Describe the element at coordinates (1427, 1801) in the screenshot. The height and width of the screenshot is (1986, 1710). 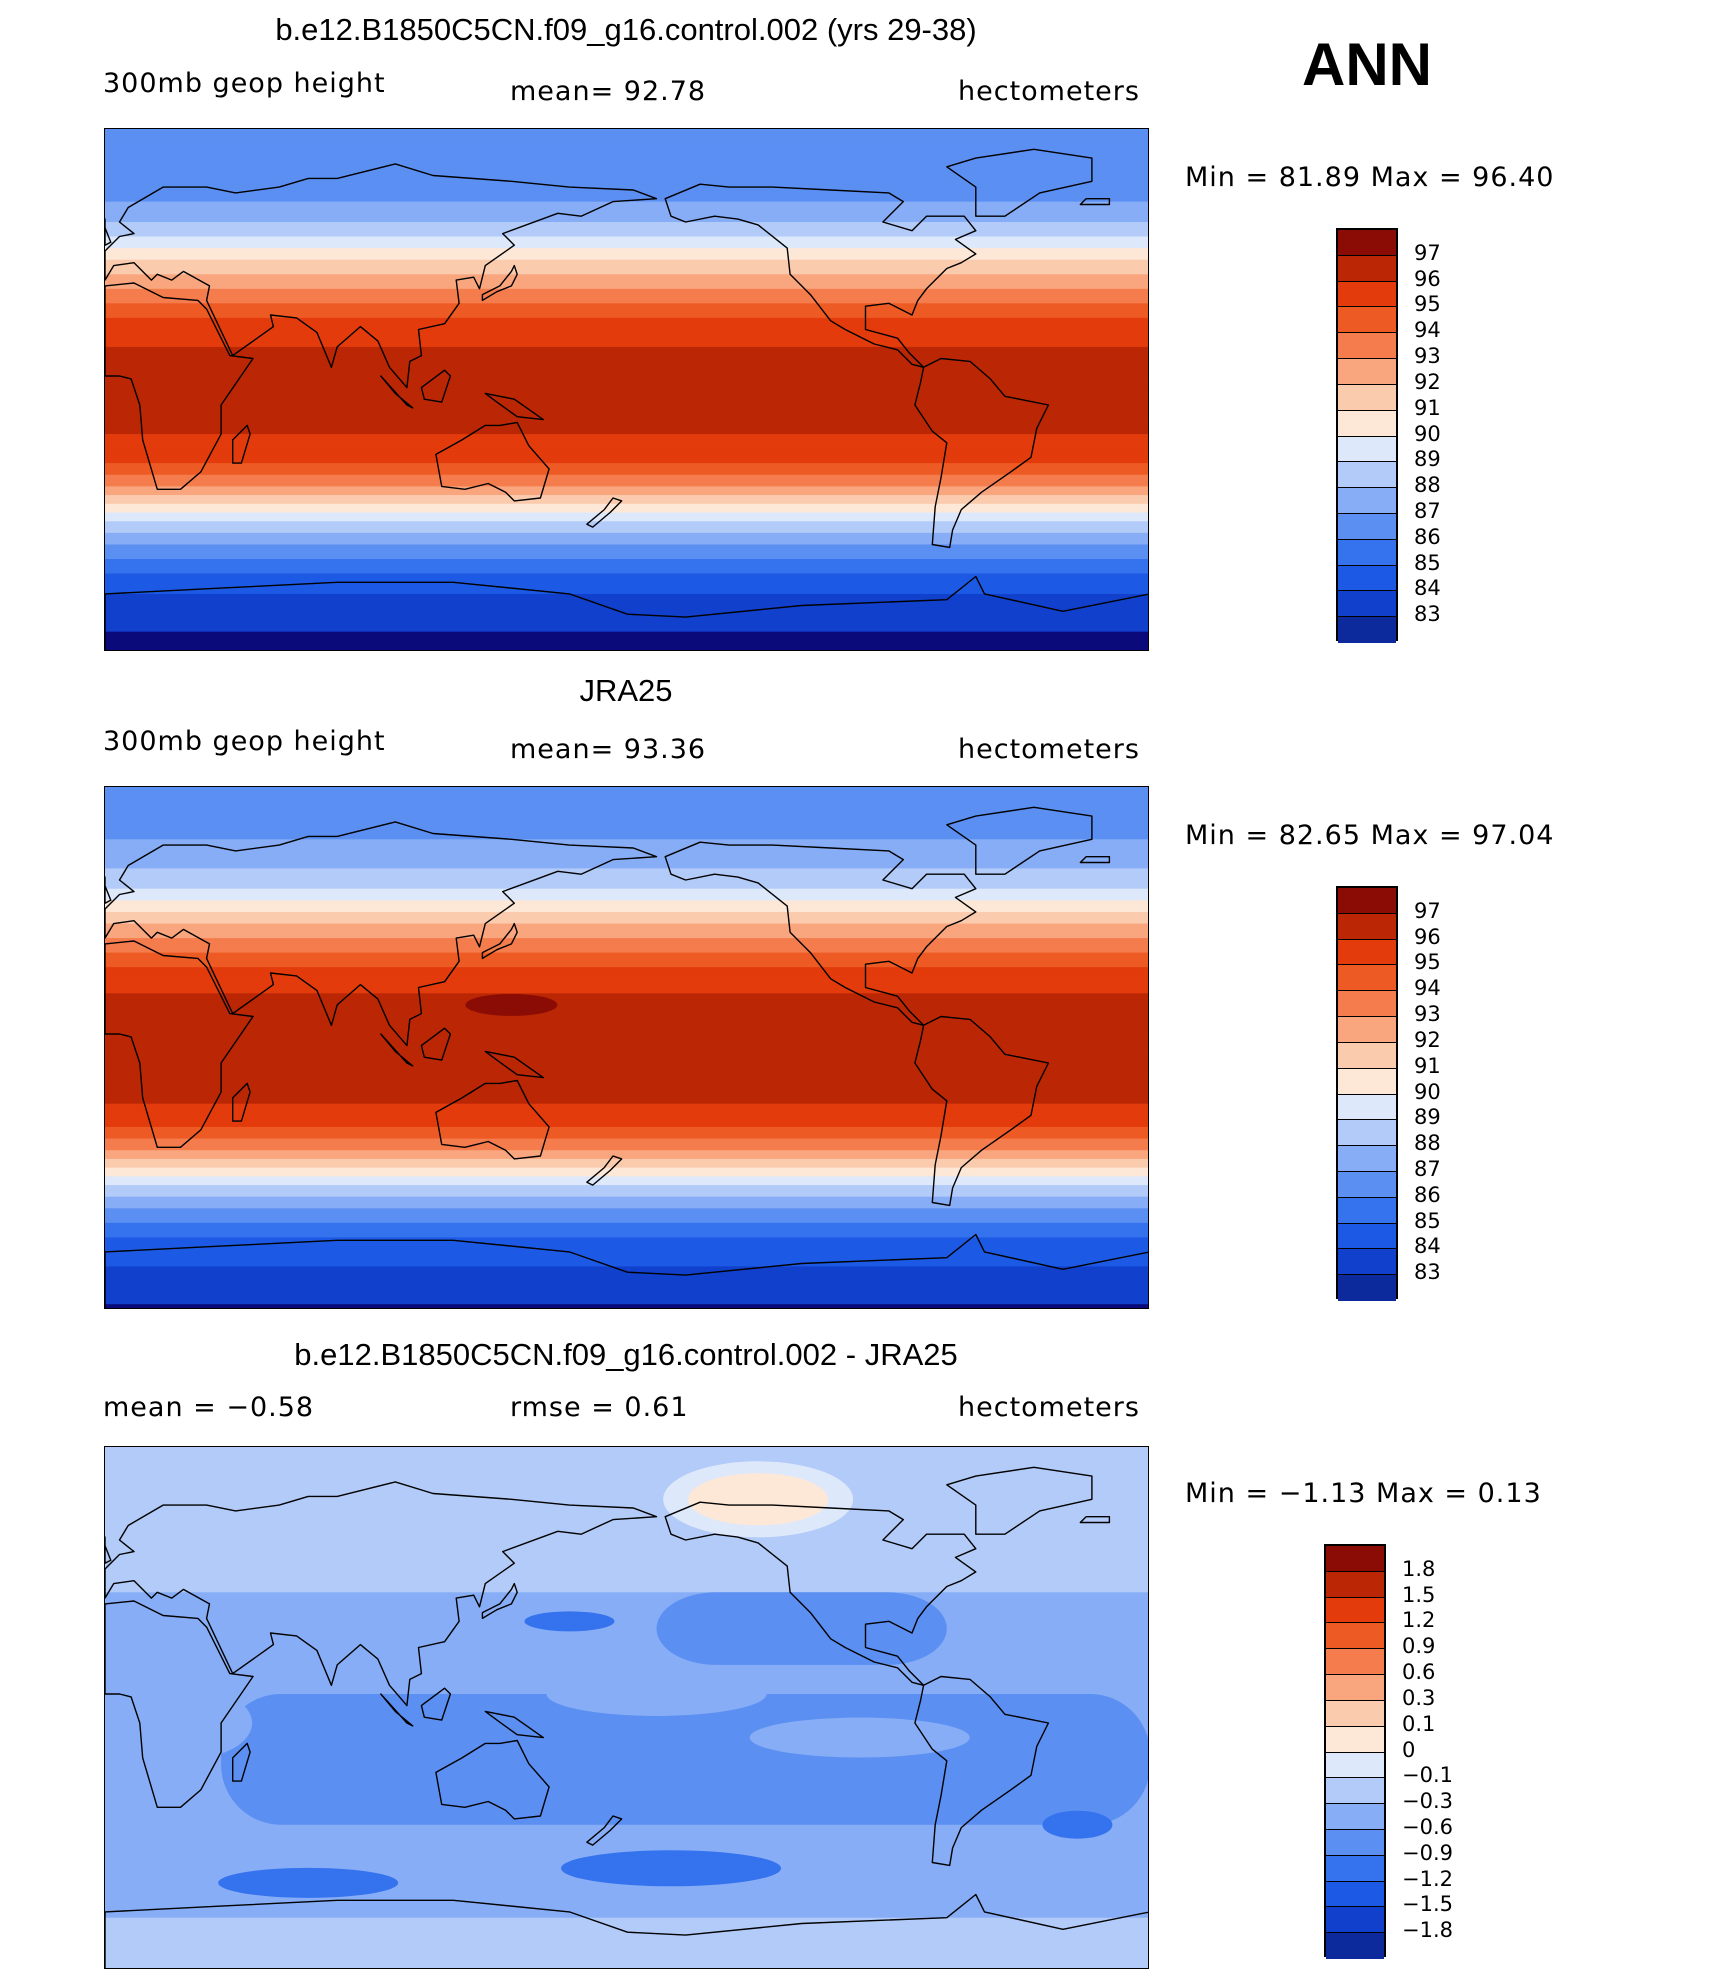
I see `colorbar-label: −0.3` at that location.